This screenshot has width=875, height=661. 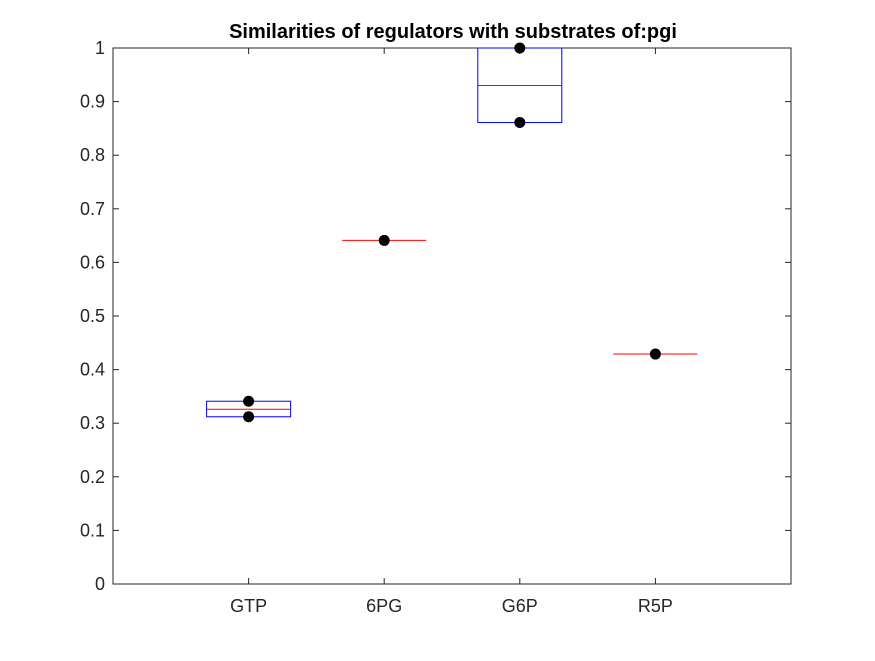 What do you see at coordinates (92, 477) in the screenshot?
I see `y-tick-label: 0.2` at bounding box center [92, 477].